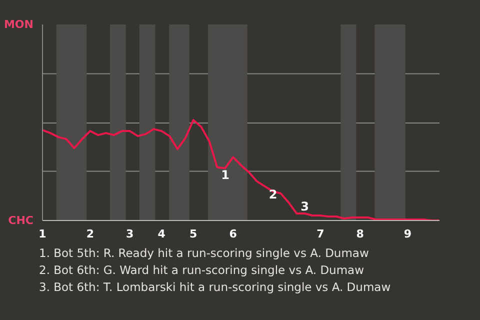  Describe the element at coordinates (162, 234) in the screenshot. I see `x-tick-label: 4` at that location.